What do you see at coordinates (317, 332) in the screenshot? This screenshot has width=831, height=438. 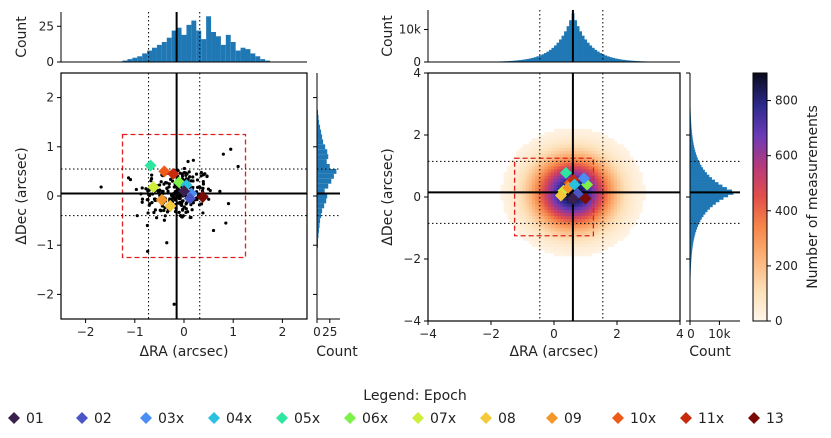 I see `x-tick-label: 0` at bounding box center [317, 332].